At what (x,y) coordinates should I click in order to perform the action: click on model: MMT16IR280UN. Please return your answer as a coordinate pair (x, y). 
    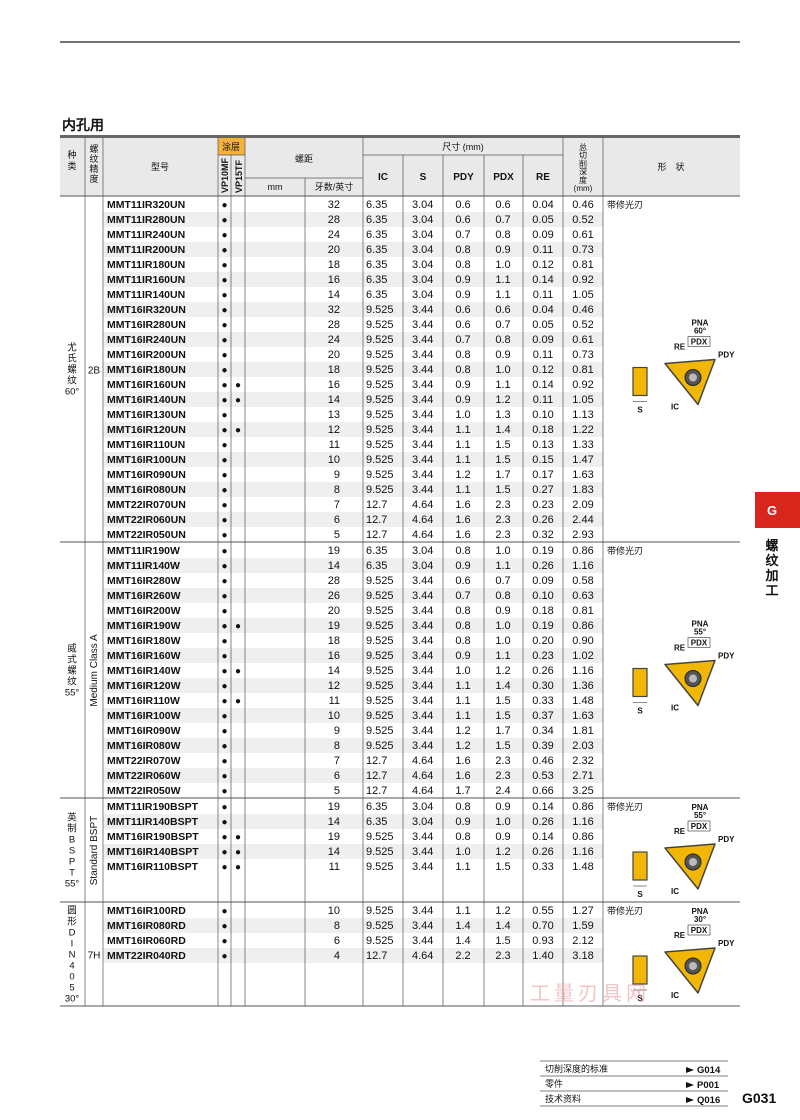
    Looking at the image, I should click on (146, 325).